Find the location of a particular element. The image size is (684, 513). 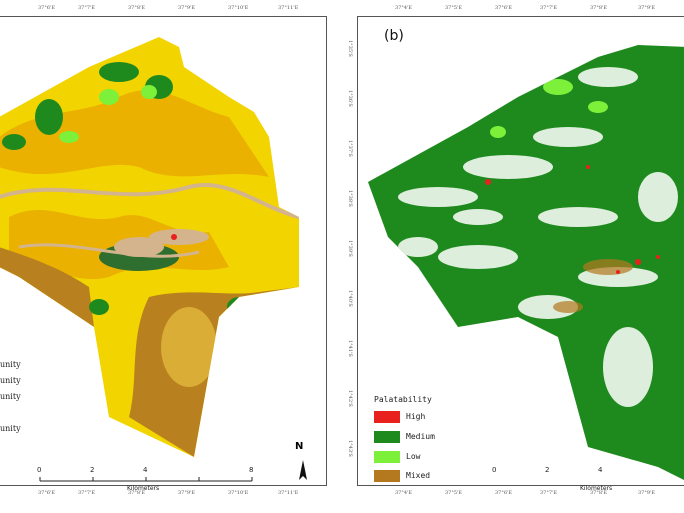

lat-tick-label: 1°41'S is located at coordinates (350, 348).